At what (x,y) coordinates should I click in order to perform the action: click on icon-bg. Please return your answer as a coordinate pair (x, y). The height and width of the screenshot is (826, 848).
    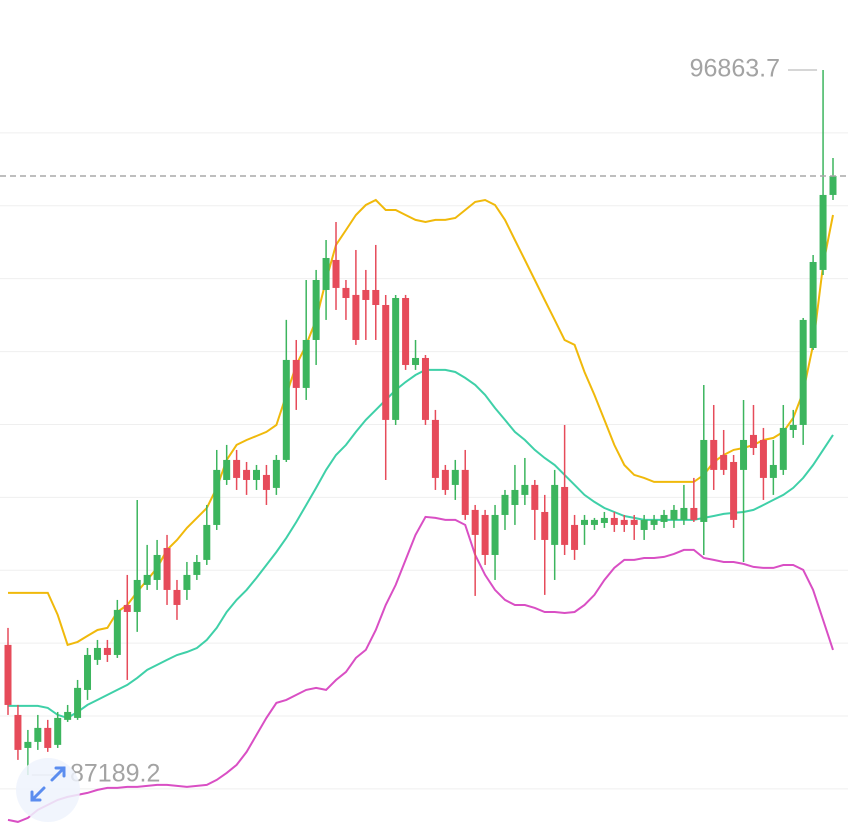
    Looking at the image, I should click on (48, 790).